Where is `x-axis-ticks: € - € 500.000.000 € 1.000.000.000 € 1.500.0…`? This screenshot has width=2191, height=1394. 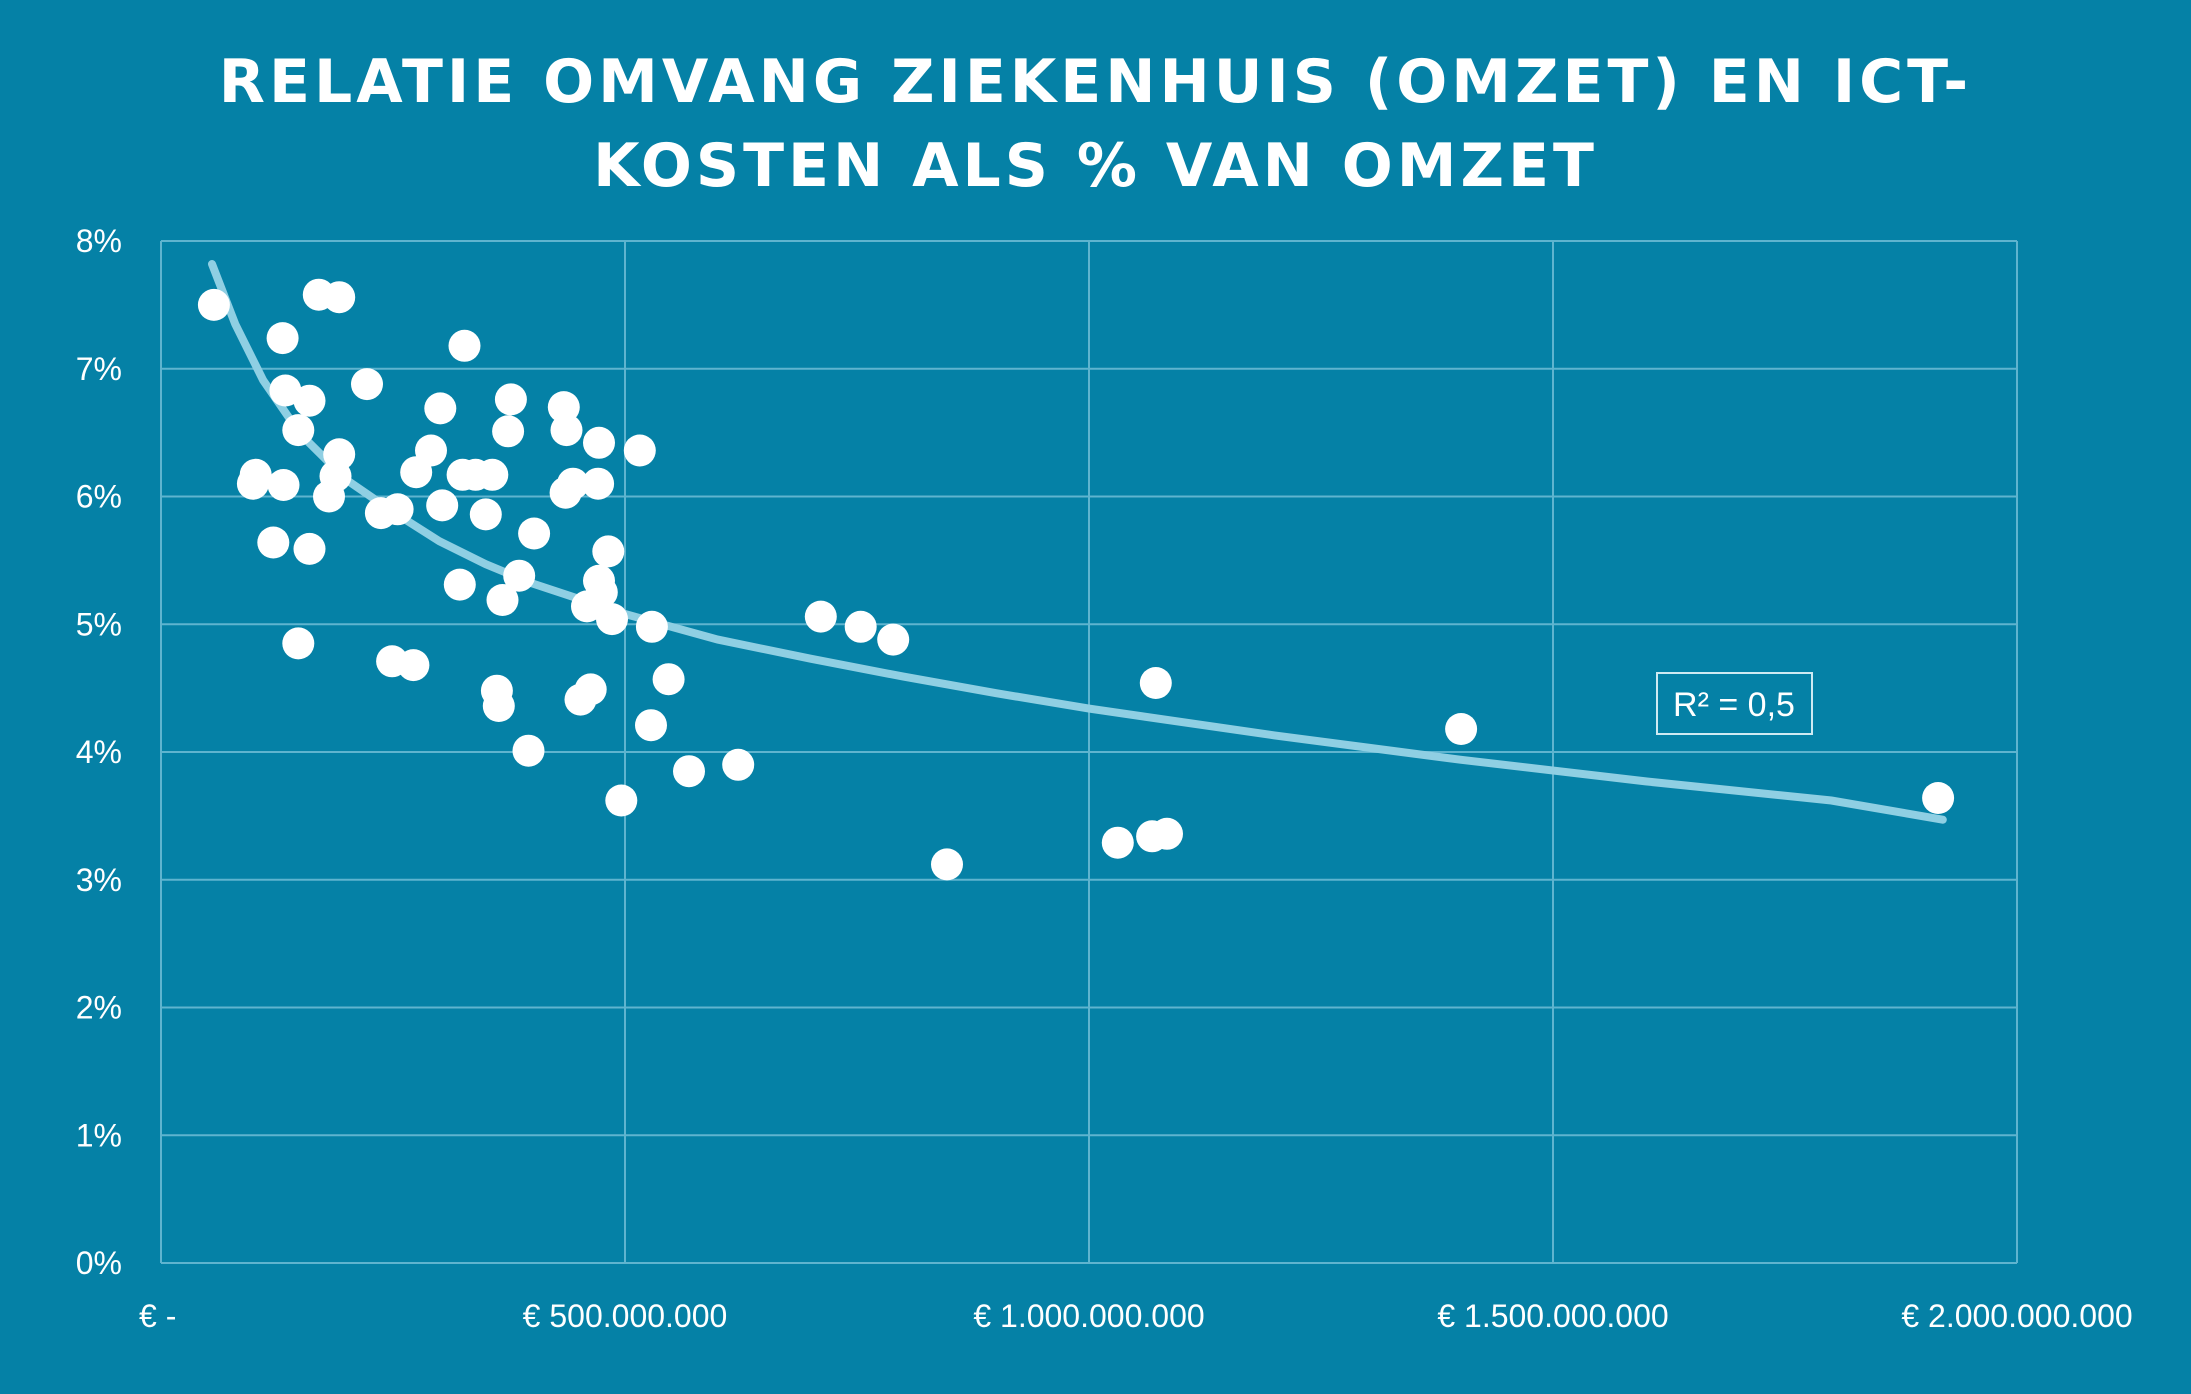
x-axis-ticks: € - € 500.000.000 € 1.000.000.000 € 1.500.0… is located at coordinates (1136, 1316).